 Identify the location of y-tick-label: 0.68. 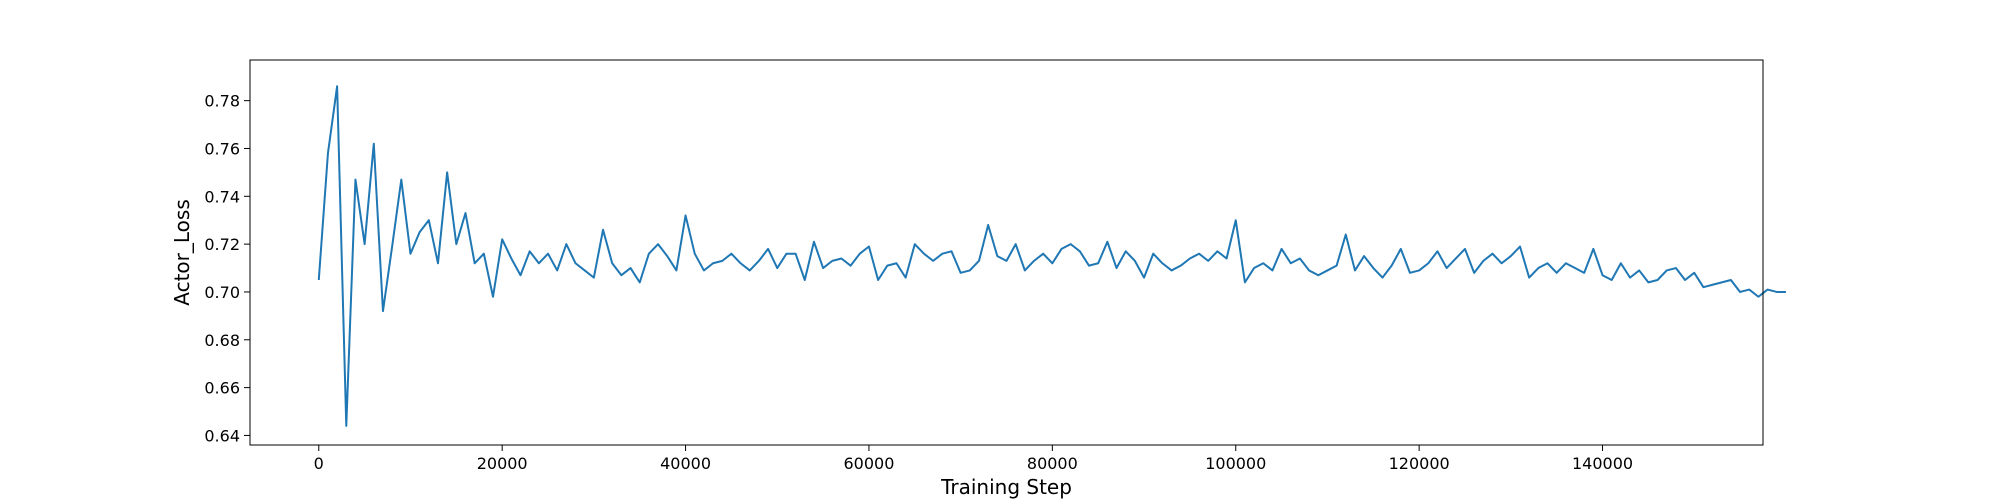
(222, 340).